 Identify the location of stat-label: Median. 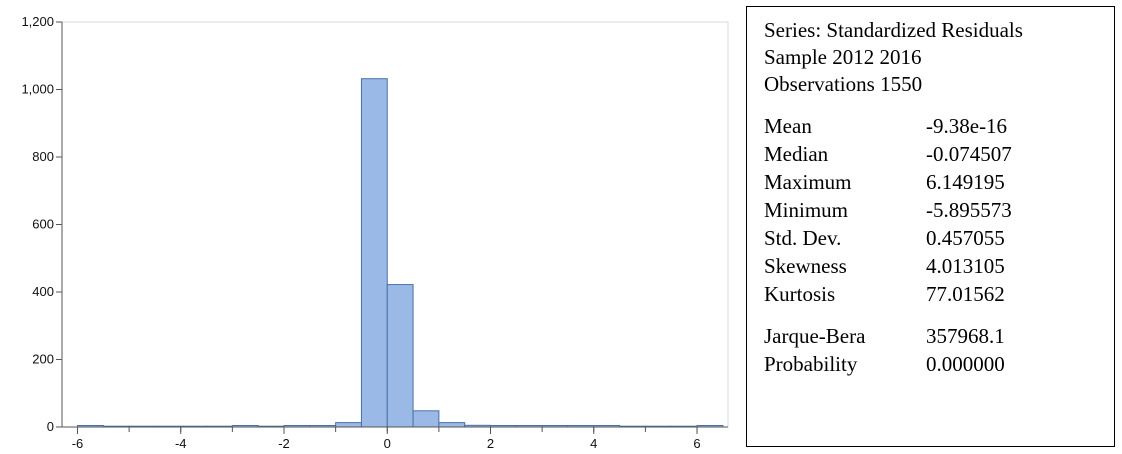
(796, 154).